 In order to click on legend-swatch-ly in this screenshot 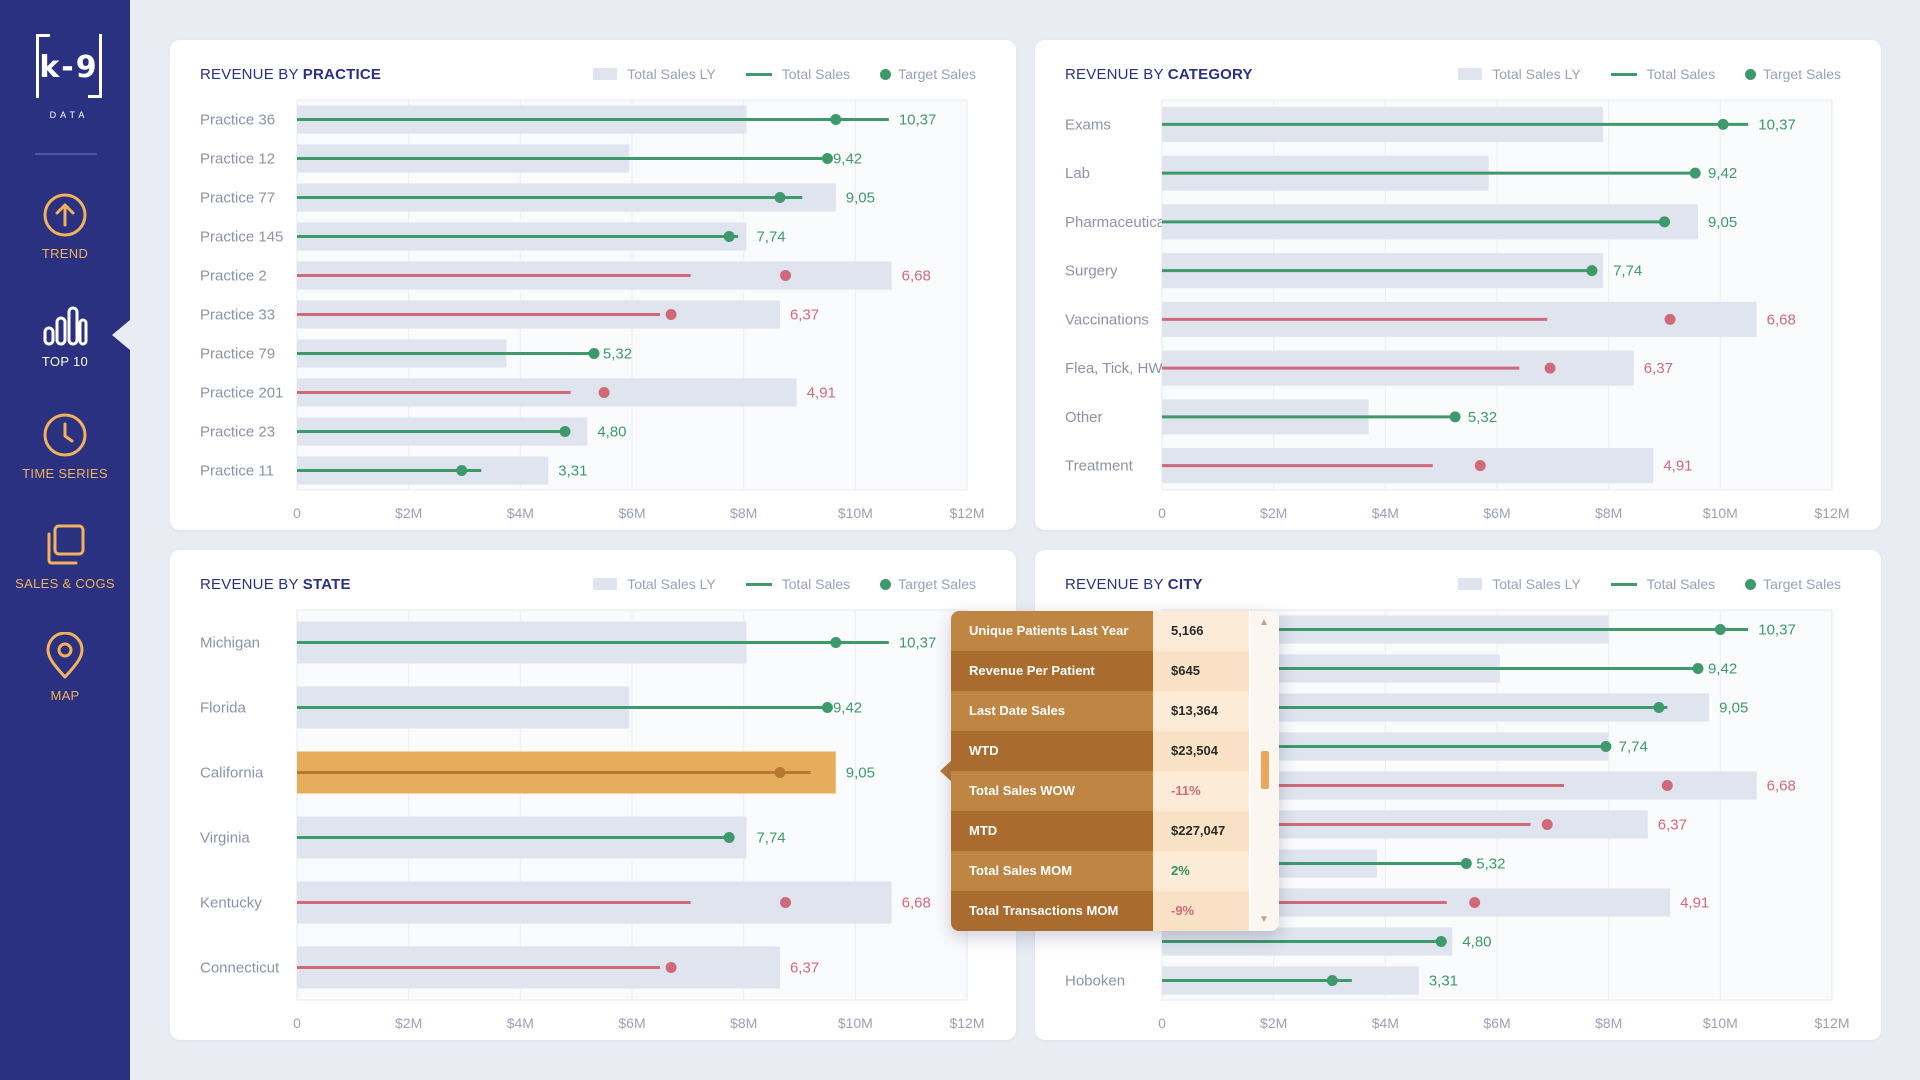, I will do `click(1470, 584)`.